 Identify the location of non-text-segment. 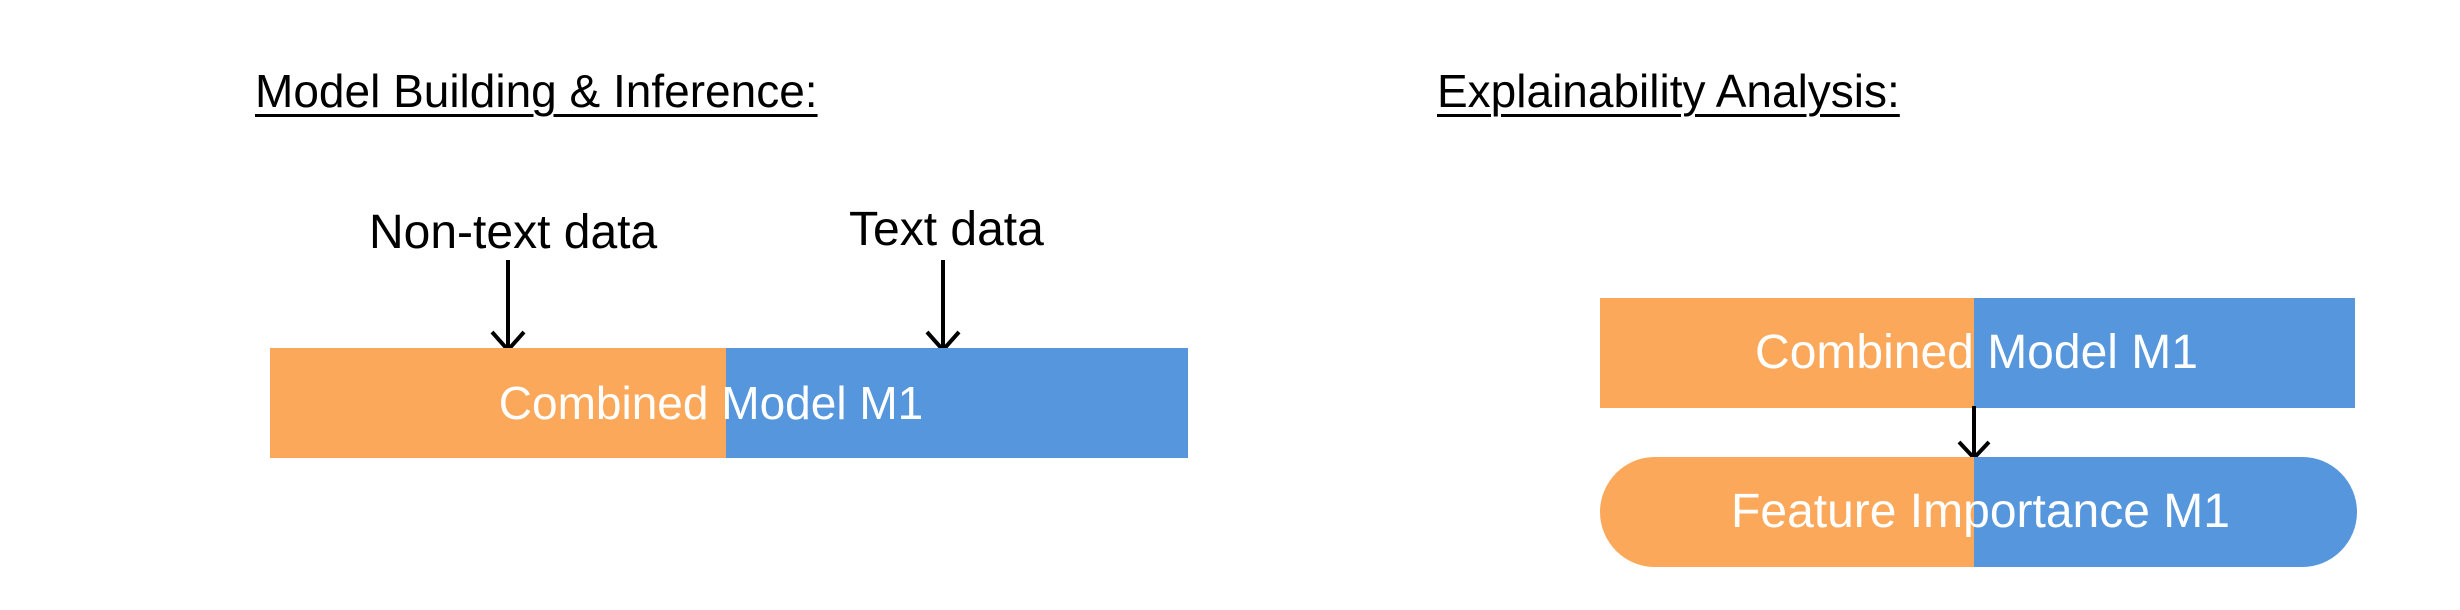
(498, 403).